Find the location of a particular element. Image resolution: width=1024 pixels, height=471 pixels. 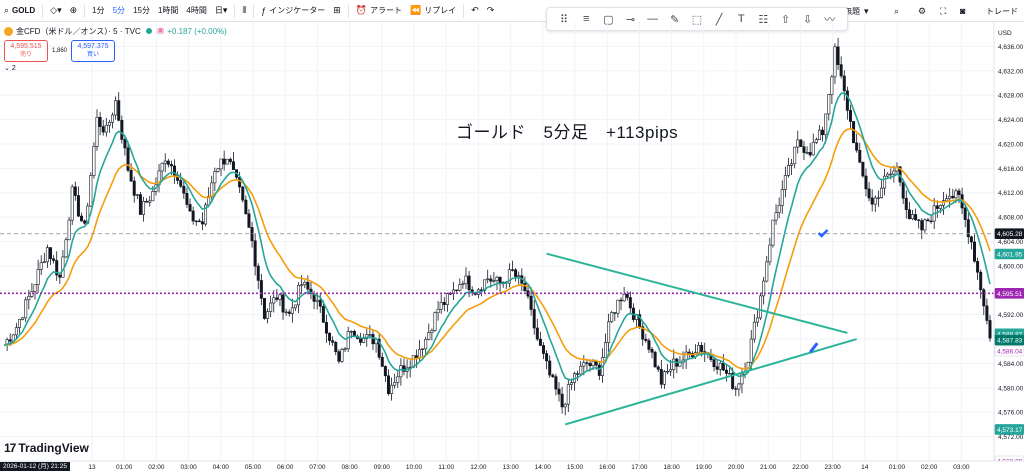

price-tag-label: 4,586.04 is located at coordinates (1010, 352).